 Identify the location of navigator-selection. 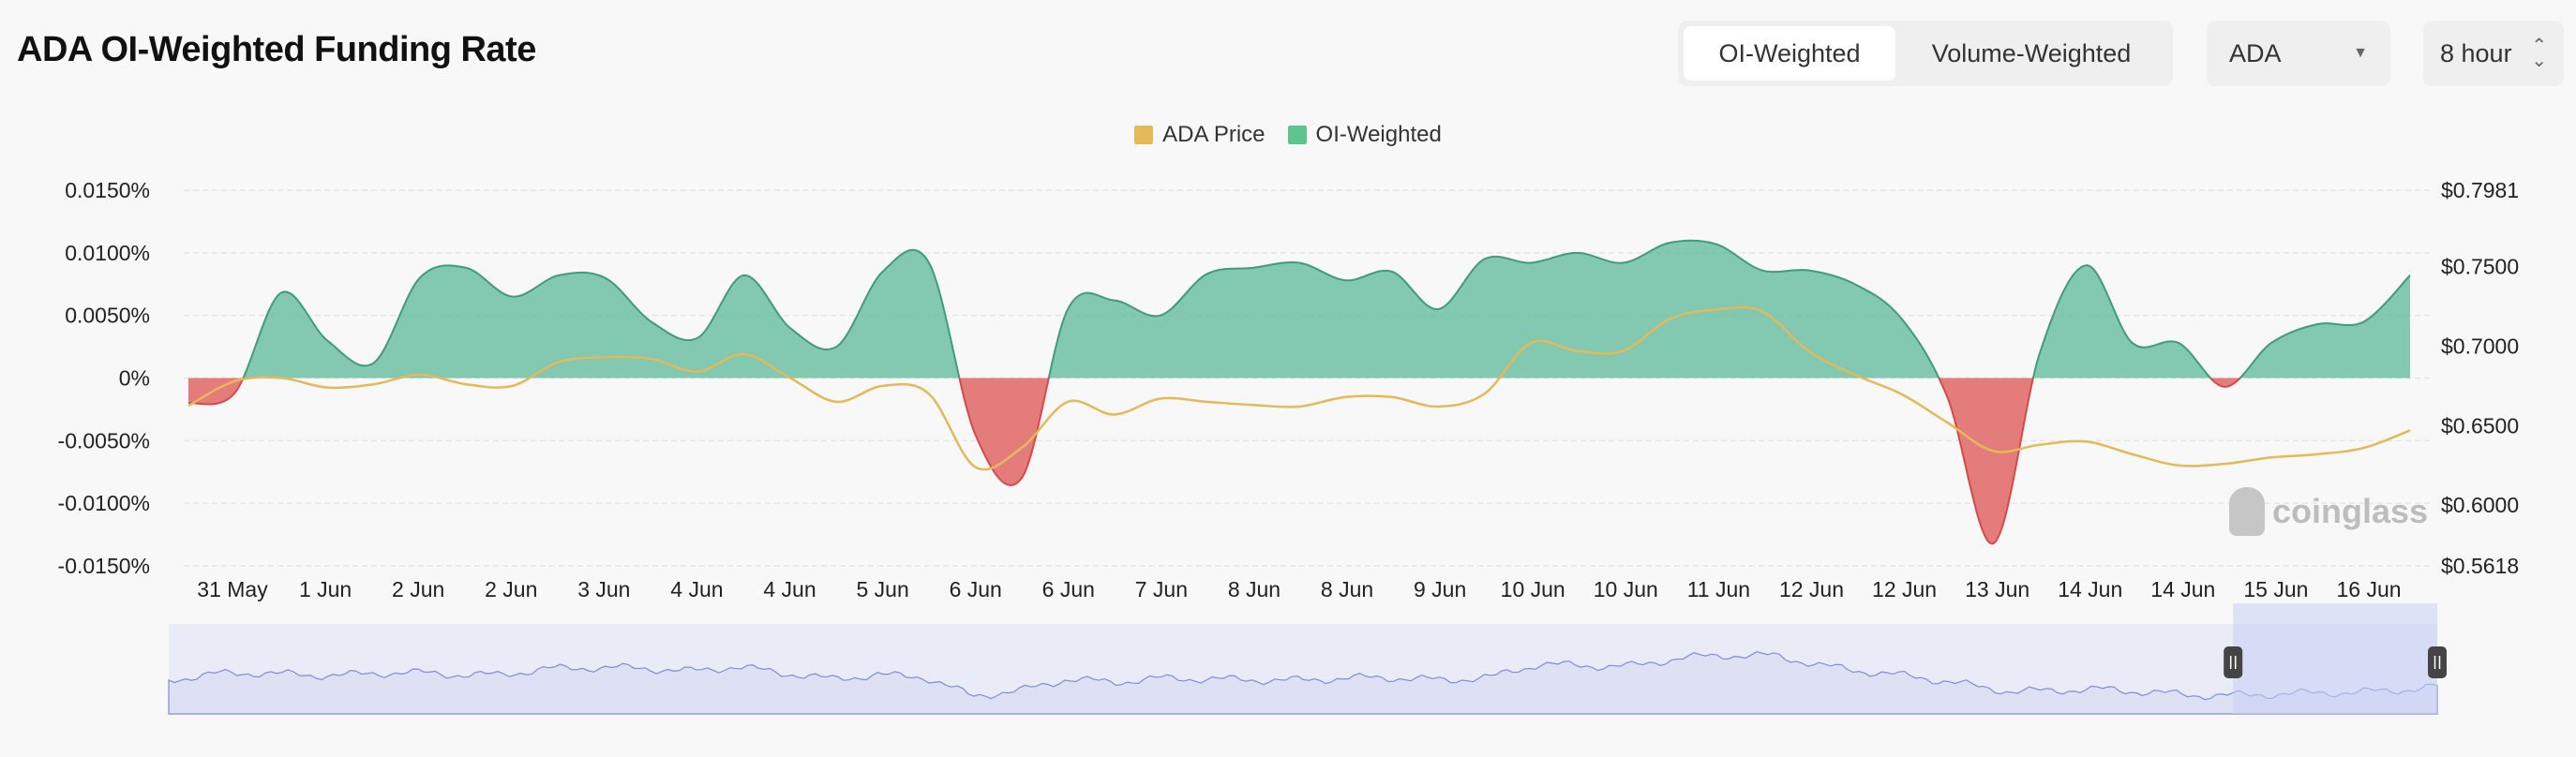
(2335, 658).